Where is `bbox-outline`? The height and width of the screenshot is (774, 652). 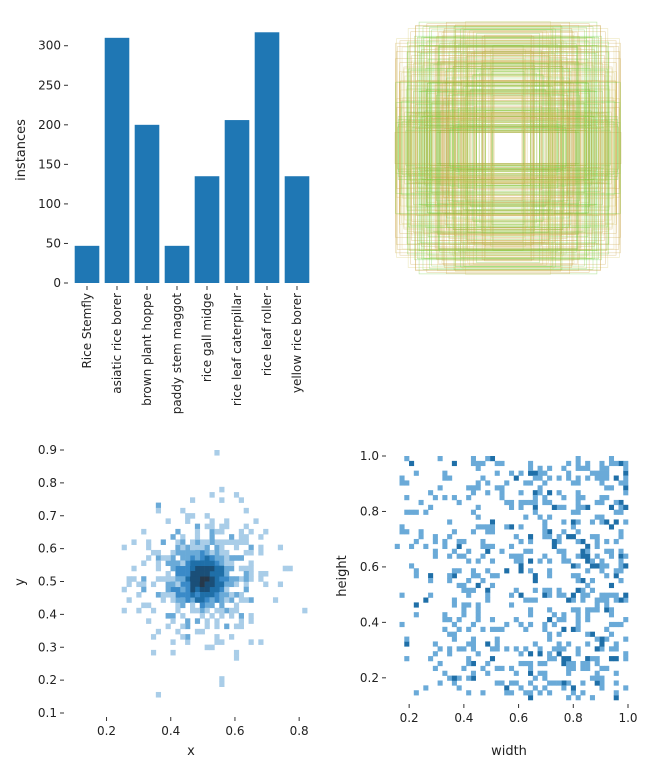
bbox-outline is located at coordinates (508, 148).